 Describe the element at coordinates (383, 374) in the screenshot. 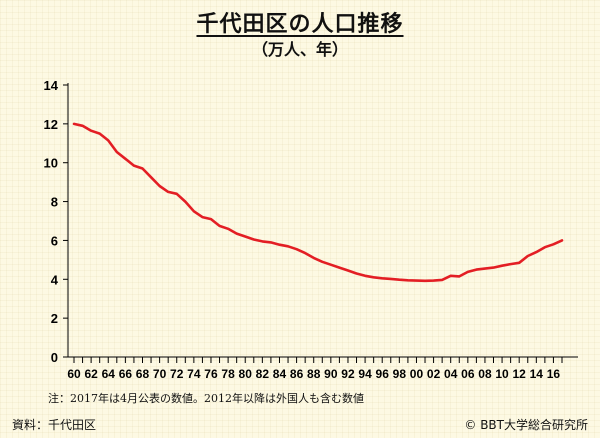

I see `x-tick-label: 96` at that location.